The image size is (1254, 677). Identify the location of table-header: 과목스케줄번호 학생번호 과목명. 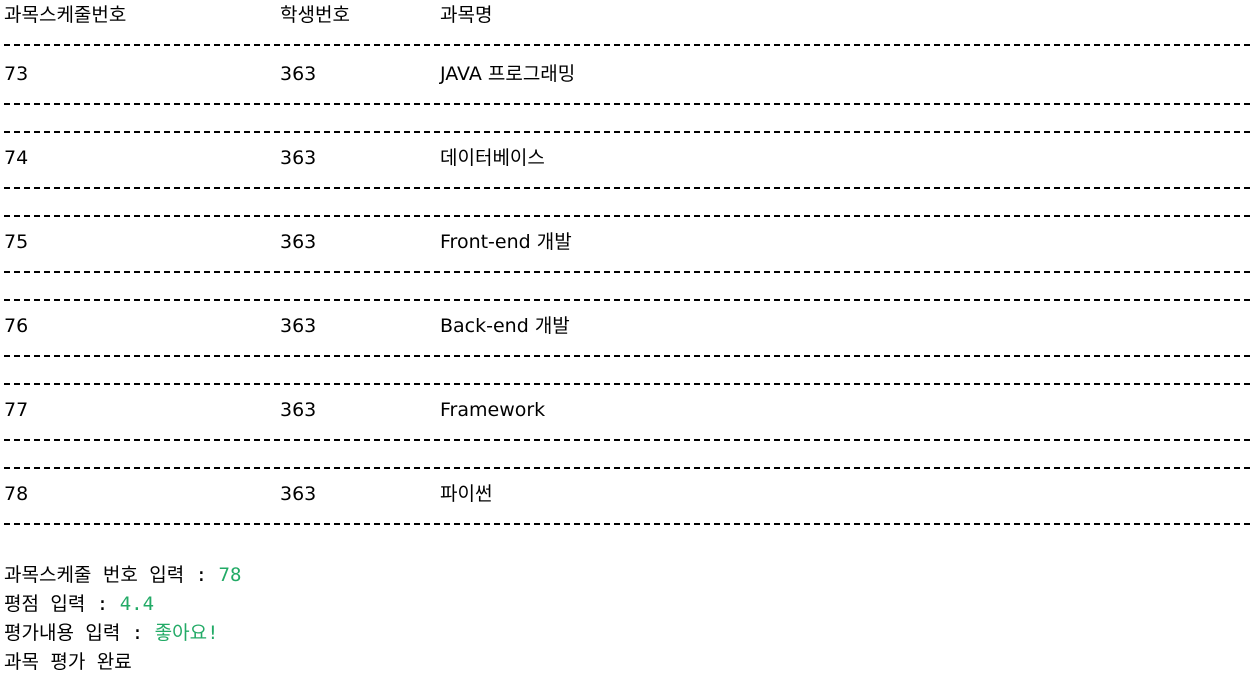
(627, 15).